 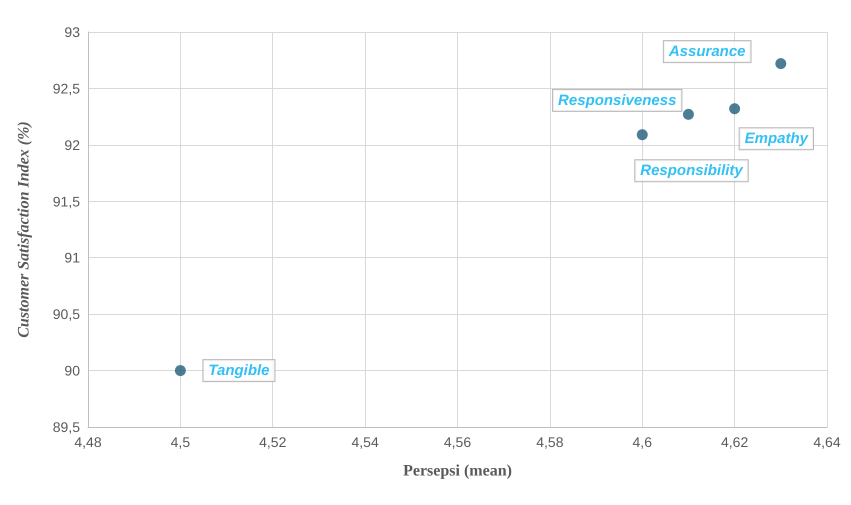 I want to click on annotation: Empathy, so click(x=776, y=139).